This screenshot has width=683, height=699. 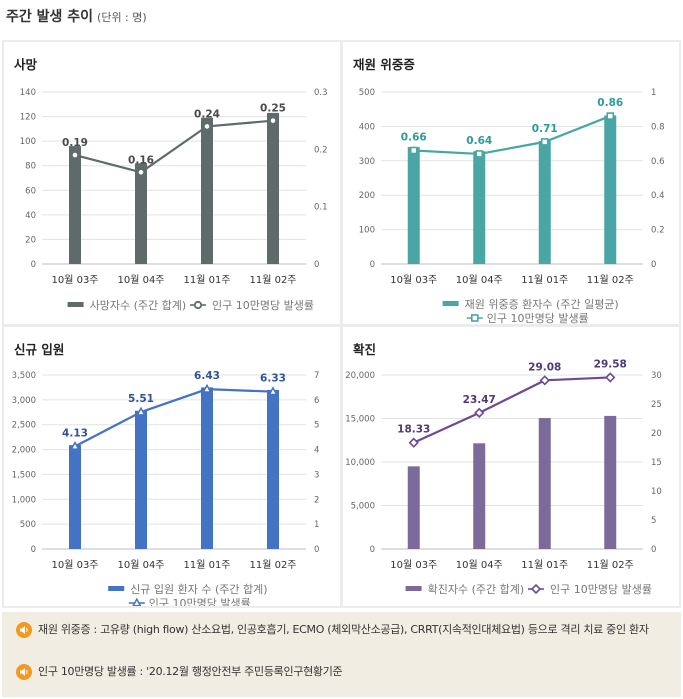 I want to click on y-tick-left: 3,000, so click(x=24, y=401).